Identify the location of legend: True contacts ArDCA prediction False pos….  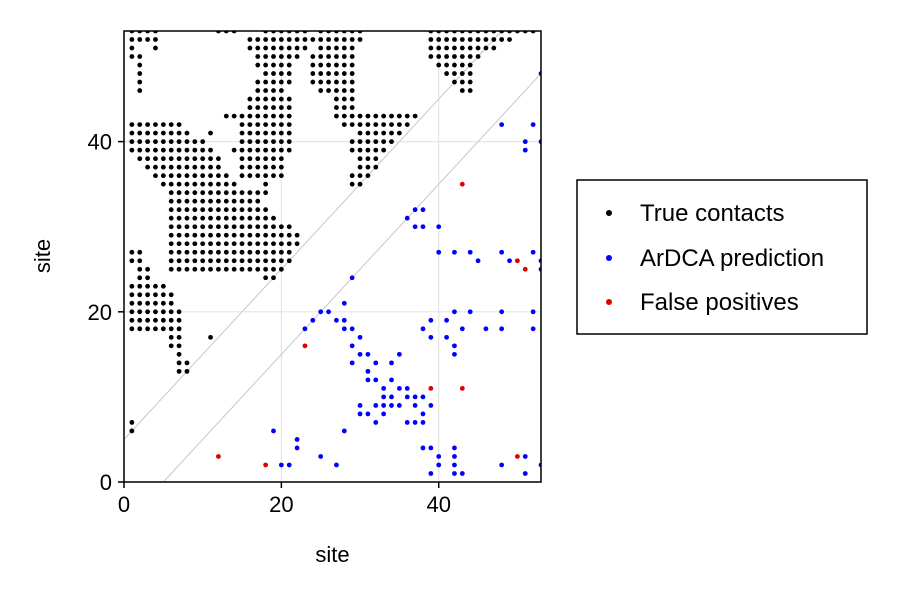
(722, 257).